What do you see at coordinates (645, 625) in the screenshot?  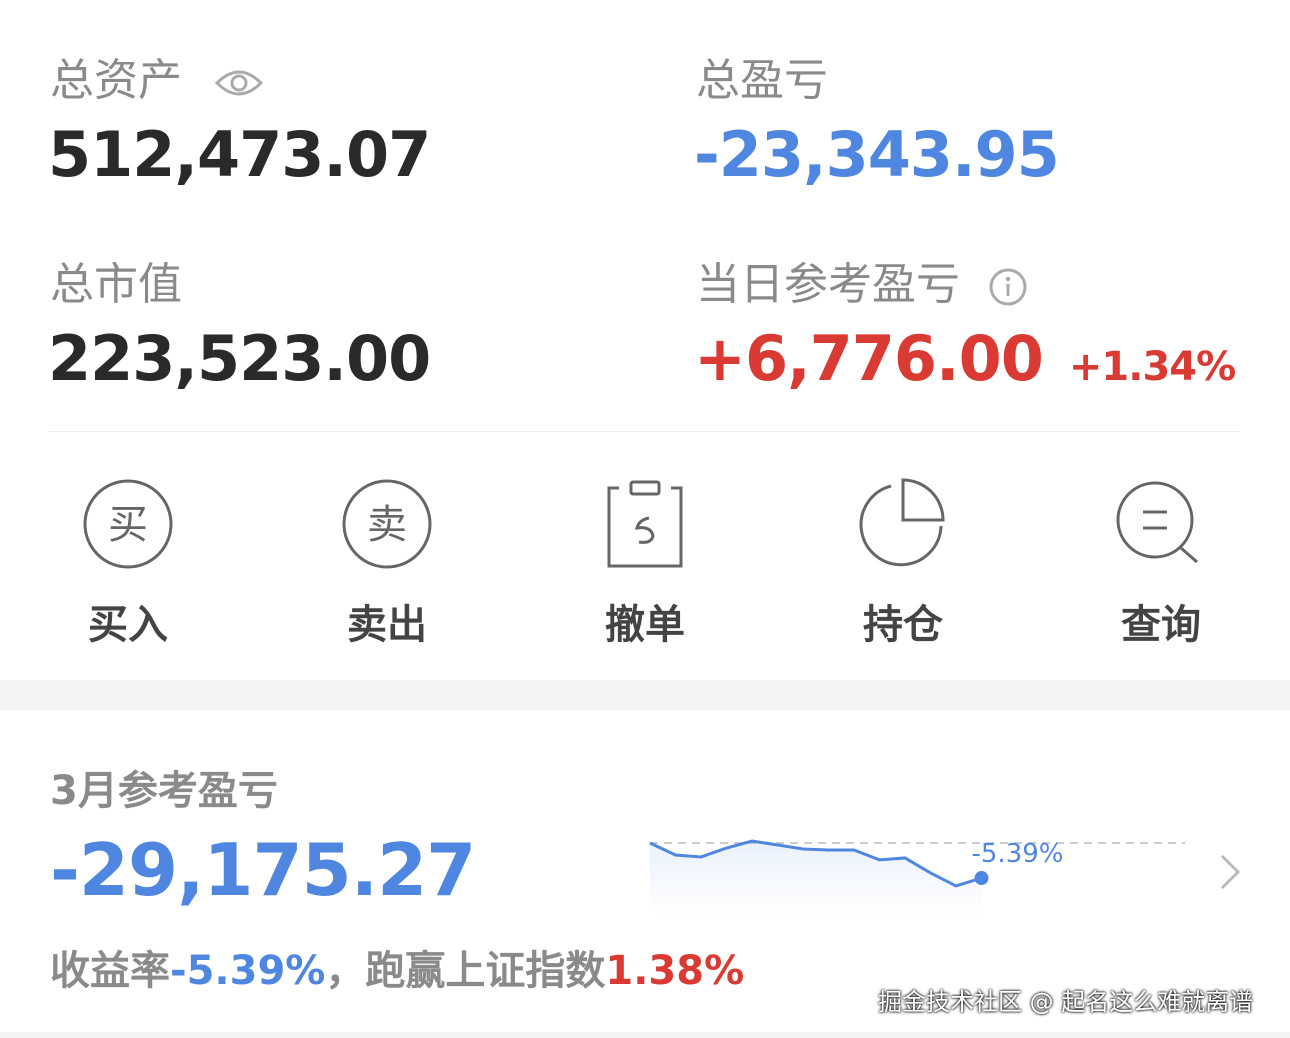 I see `cancel-order-label: 撤单` at bounding box center [645, 625].